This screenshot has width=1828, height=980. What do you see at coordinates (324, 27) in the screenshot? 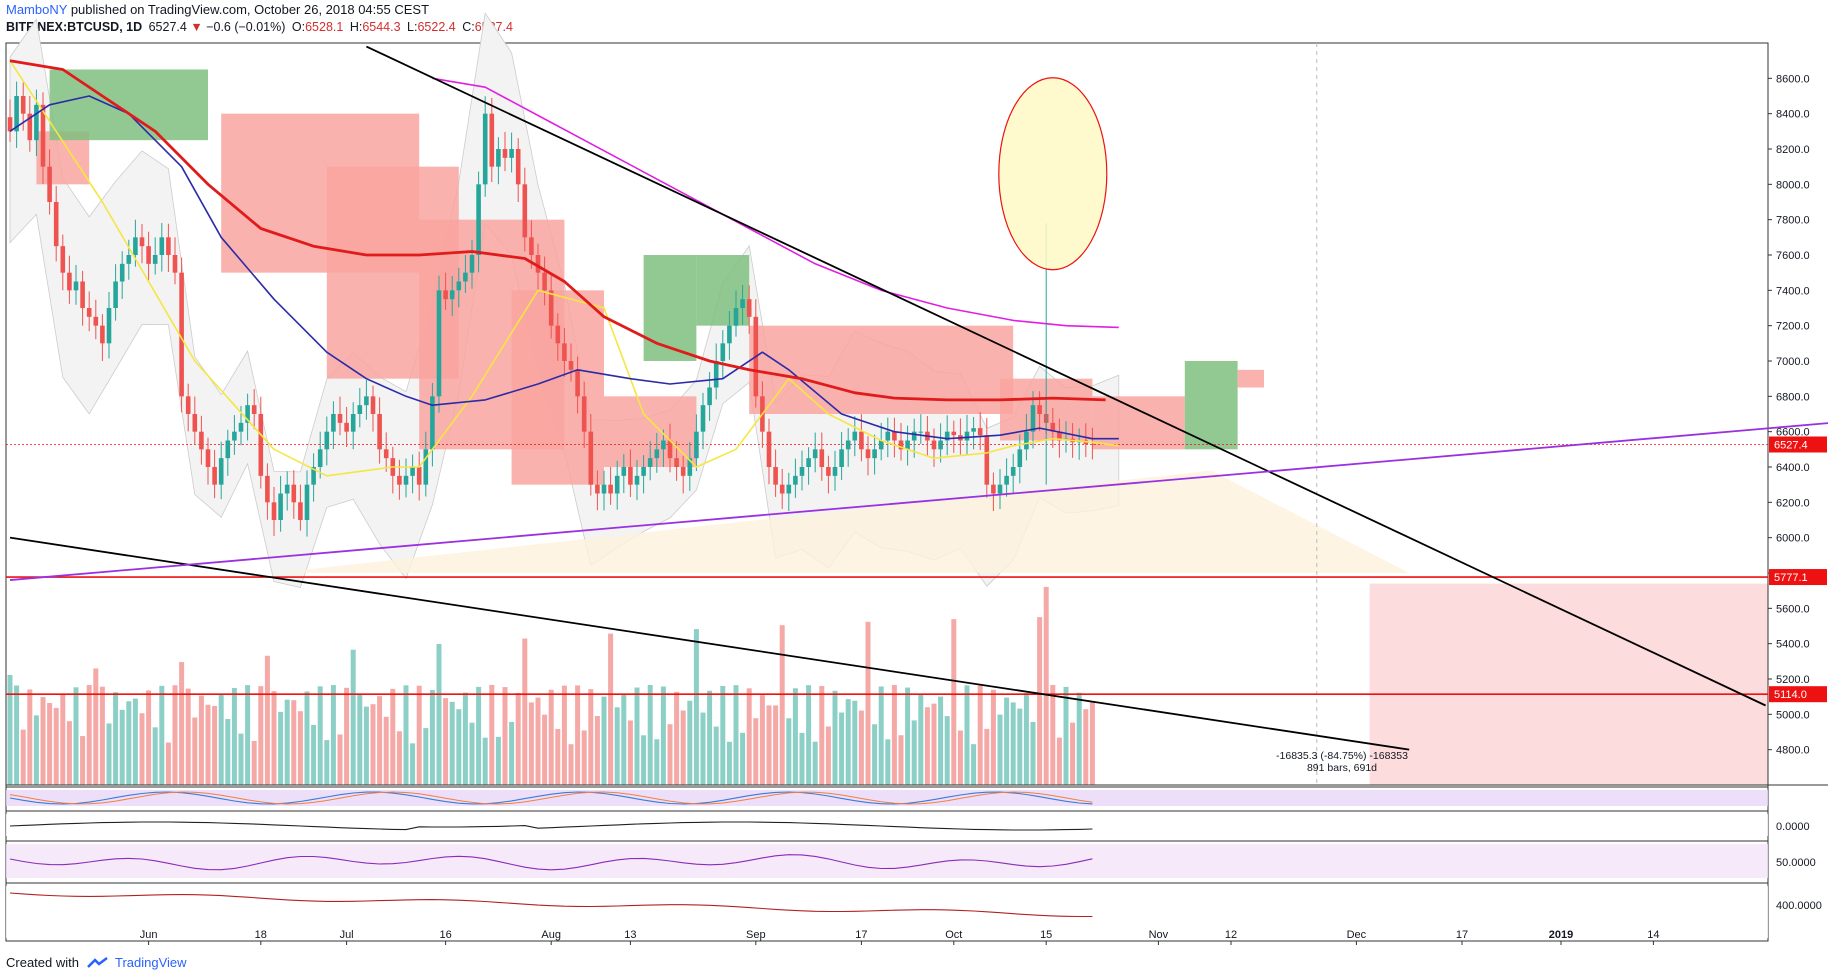
I see `open-value: 6528.1` at bounding box center [324, 27].